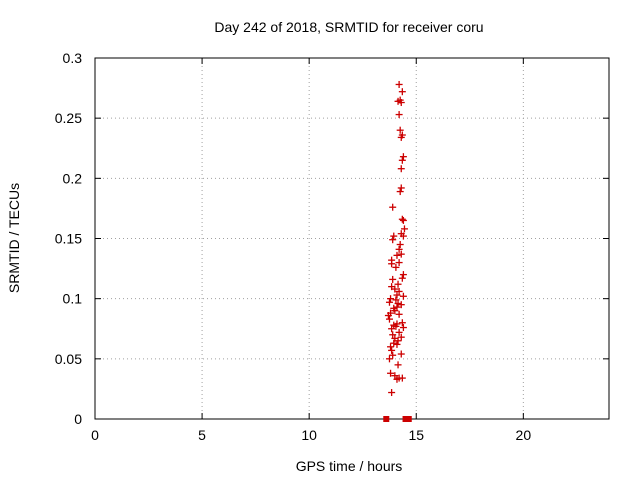 This screenshot has width=640, height=485. I want to click on x-tick-label: 20, so click(524, 435).